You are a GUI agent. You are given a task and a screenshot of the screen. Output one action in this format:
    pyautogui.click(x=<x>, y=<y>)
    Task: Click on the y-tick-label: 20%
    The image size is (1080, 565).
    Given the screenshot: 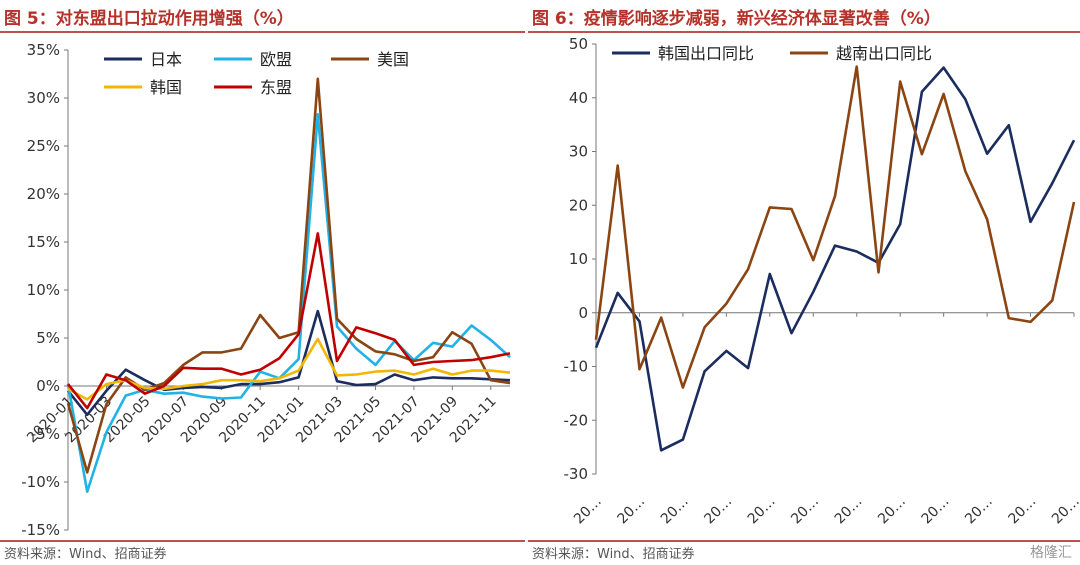 What is the action you would take?
    pyautogui.click(x=43, y=194)
    